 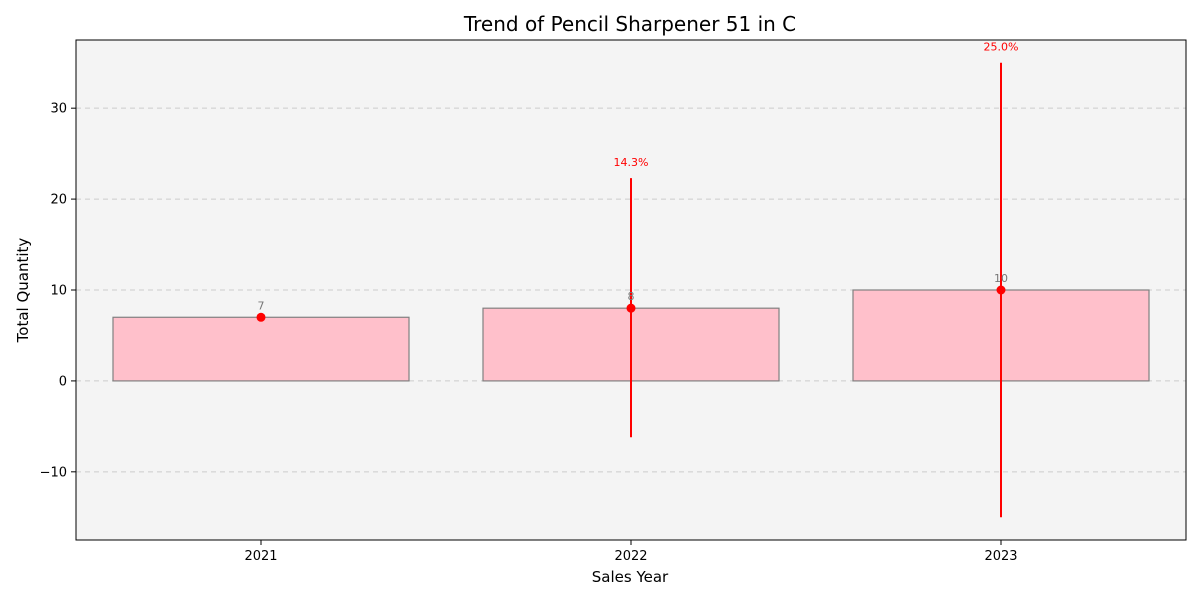 What do you see at coordinates (1001, 278) in the screenshot?
I see `value-label-2023: 10` at bounding box center [1001, 278].